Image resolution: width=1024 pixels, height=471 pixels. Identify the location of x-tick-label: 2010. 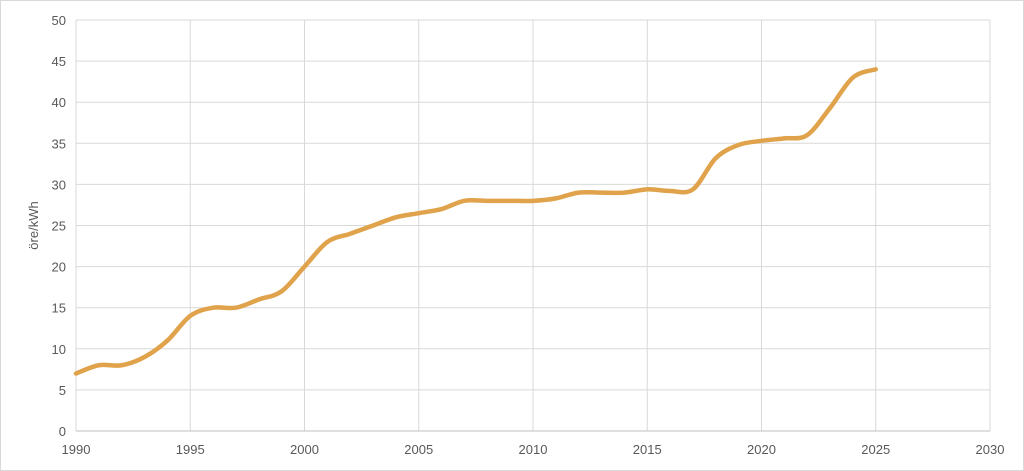
(533, 449).